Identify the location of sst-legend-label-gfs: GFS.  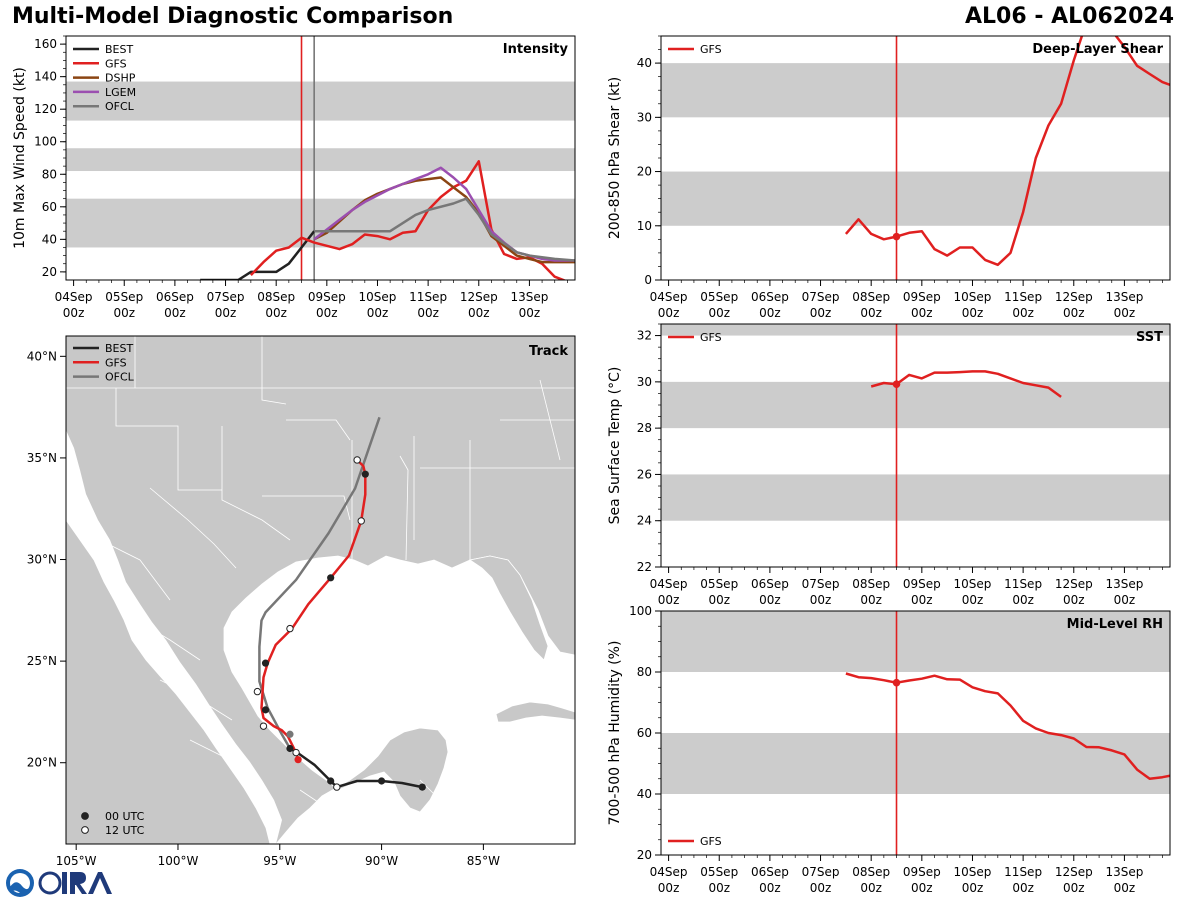
(711, 337).